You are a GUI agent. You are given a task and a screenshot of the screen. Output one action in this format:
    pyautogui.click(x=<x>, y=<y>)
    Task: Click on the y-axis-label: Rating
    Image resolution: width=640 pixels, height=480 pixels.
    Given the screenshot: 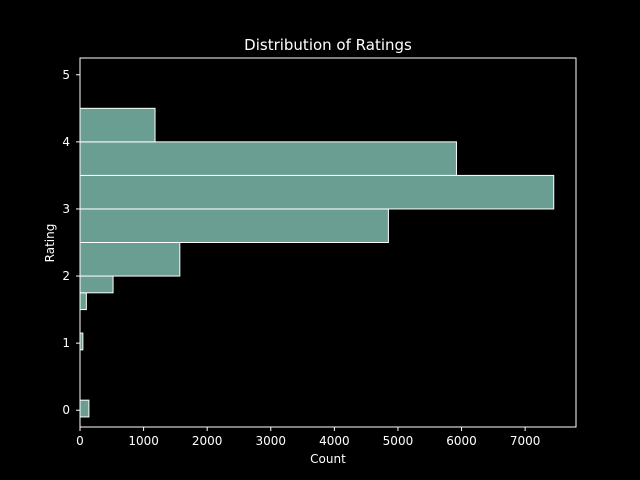 What is the action you would take?
    pyautogui.click(x=50, y=243)
    